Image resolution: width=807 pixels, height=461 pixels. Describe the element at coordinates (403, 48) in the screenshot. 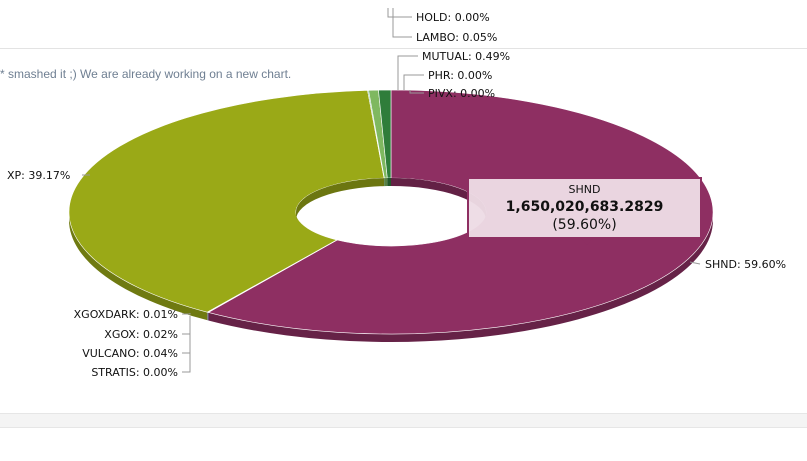

I see `top-divider` at that location.